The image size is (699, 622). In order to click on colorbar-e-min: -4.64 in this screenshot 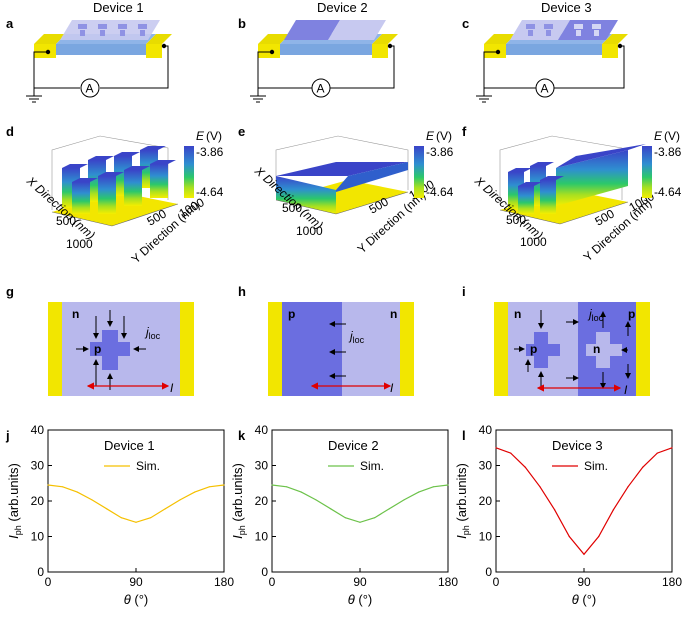, I will do `click(440, 192)`.